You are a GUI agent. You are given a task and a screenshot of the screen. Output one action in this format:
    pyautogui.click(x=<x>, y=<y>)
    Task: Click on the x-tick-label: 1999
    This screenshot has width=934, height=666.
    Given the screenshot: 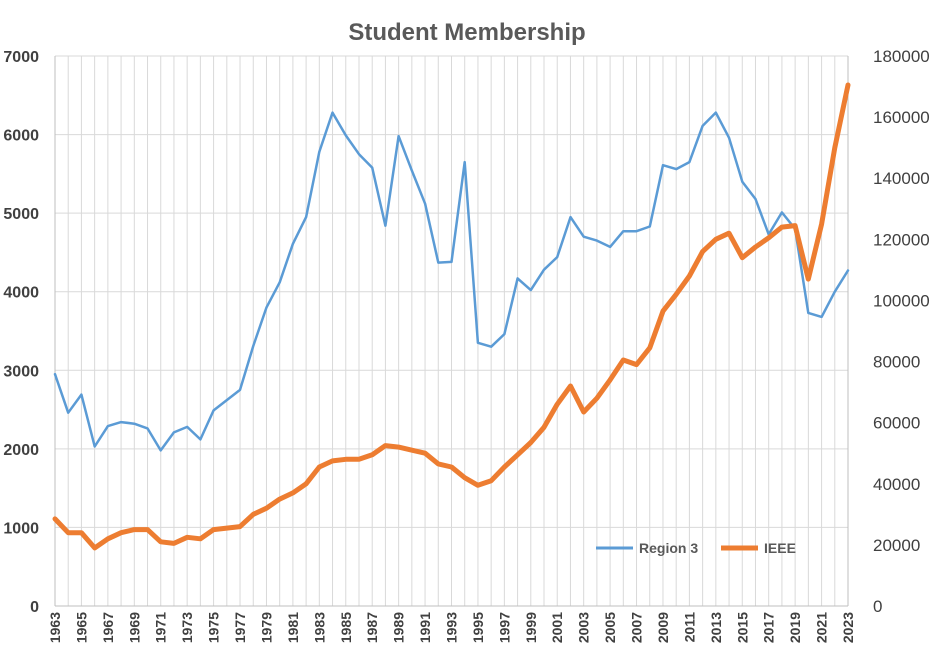 What is the action you would take?
    pyautogui.click(x=531, y=627)
    